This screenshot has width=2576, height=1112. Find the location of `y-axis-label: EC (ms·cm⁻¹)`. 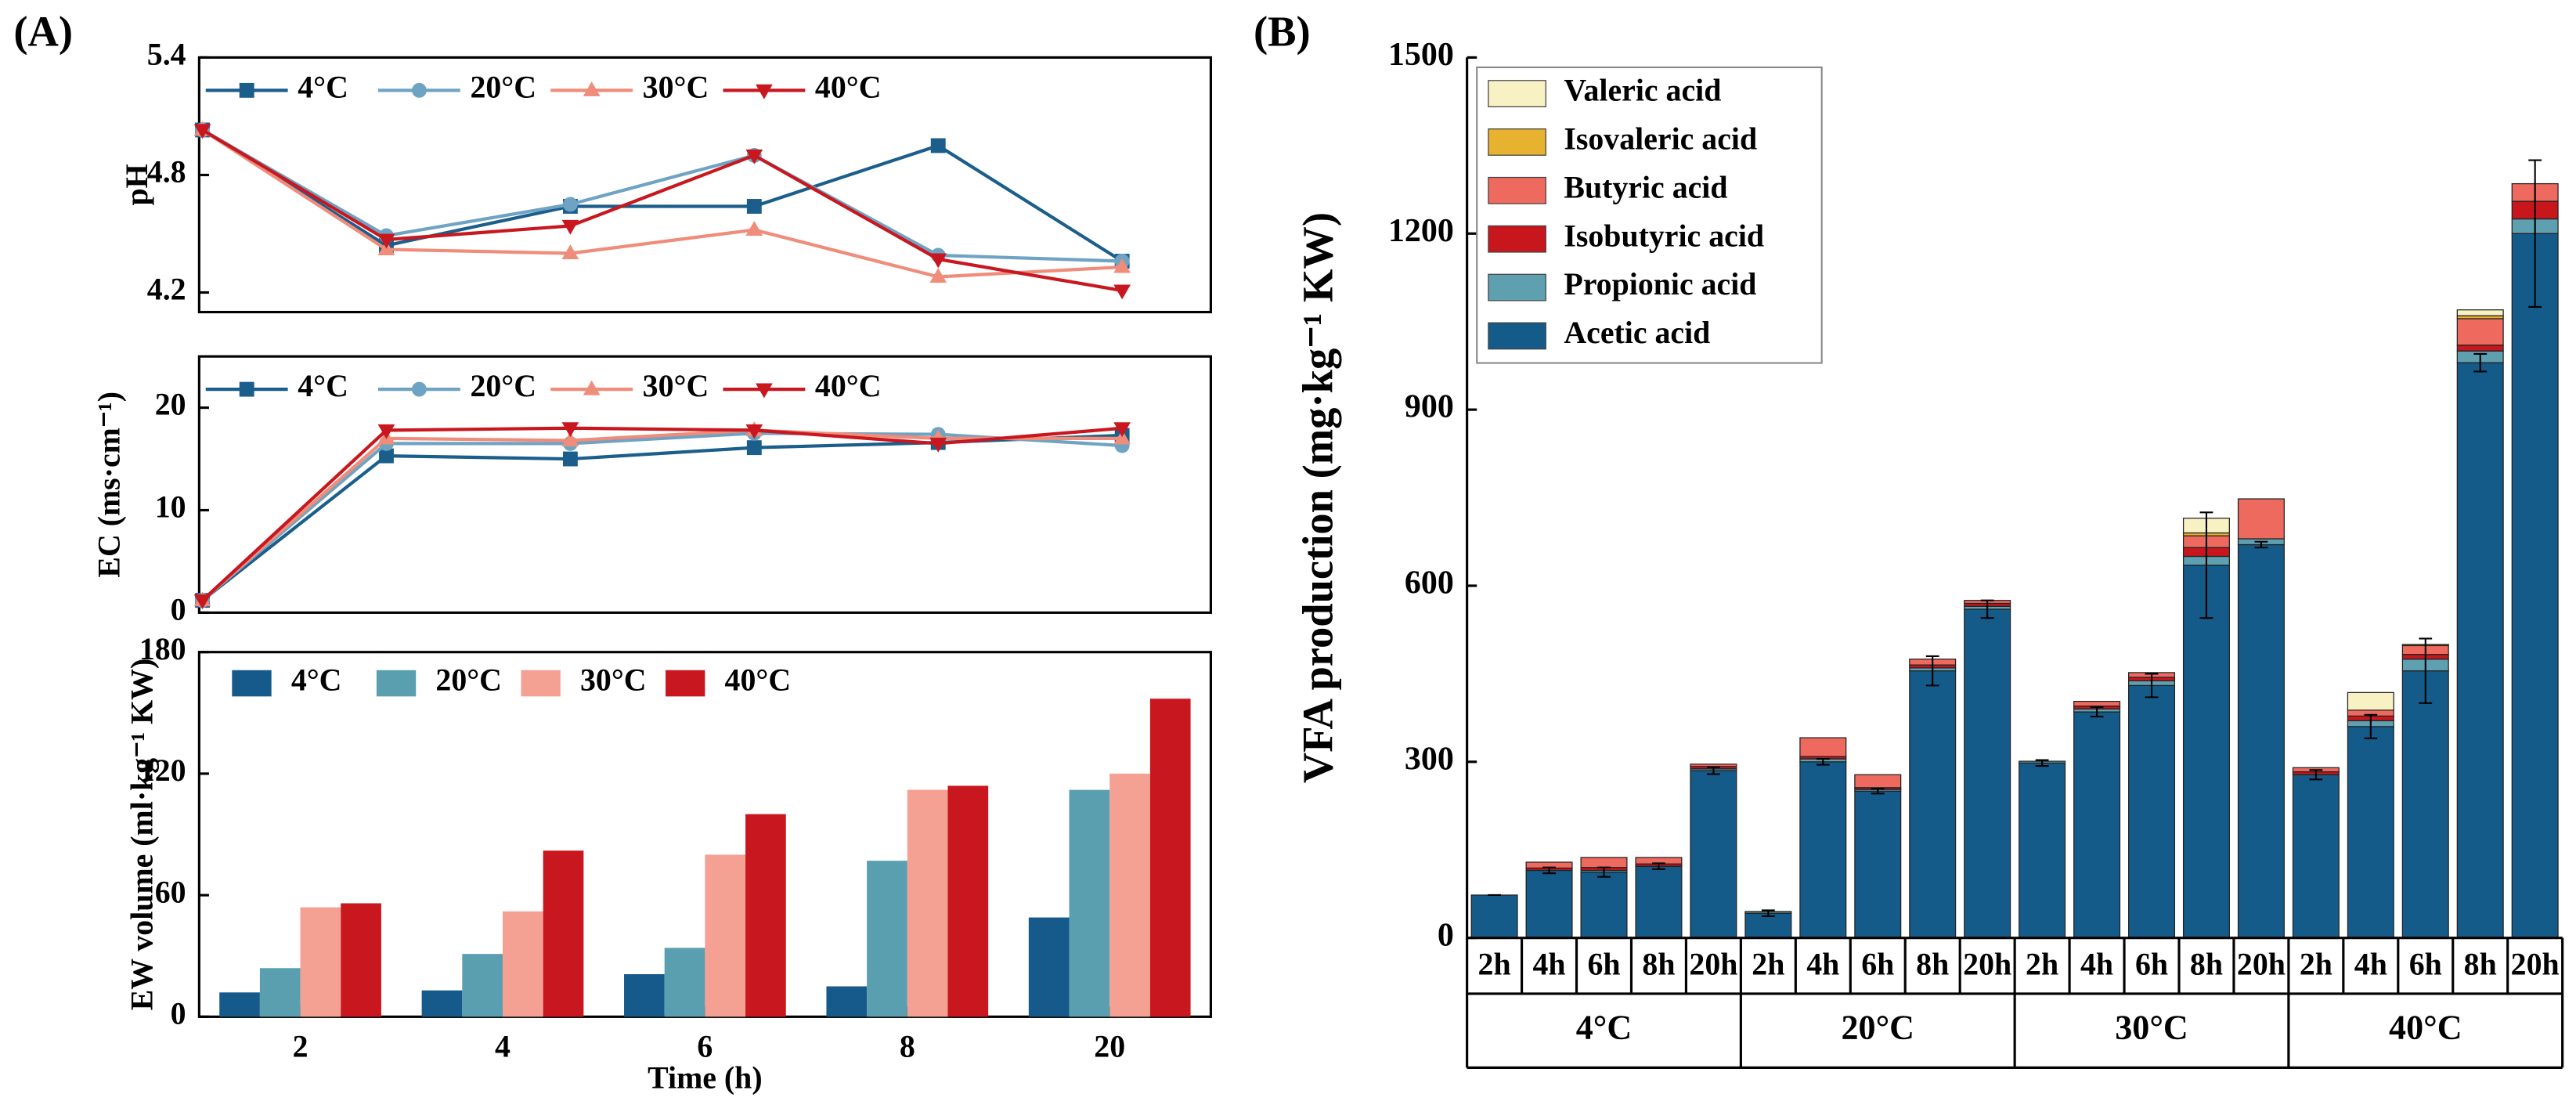

y-axis-label: EC (ms·cm⁻¹) is located at coordinates (109, 485).